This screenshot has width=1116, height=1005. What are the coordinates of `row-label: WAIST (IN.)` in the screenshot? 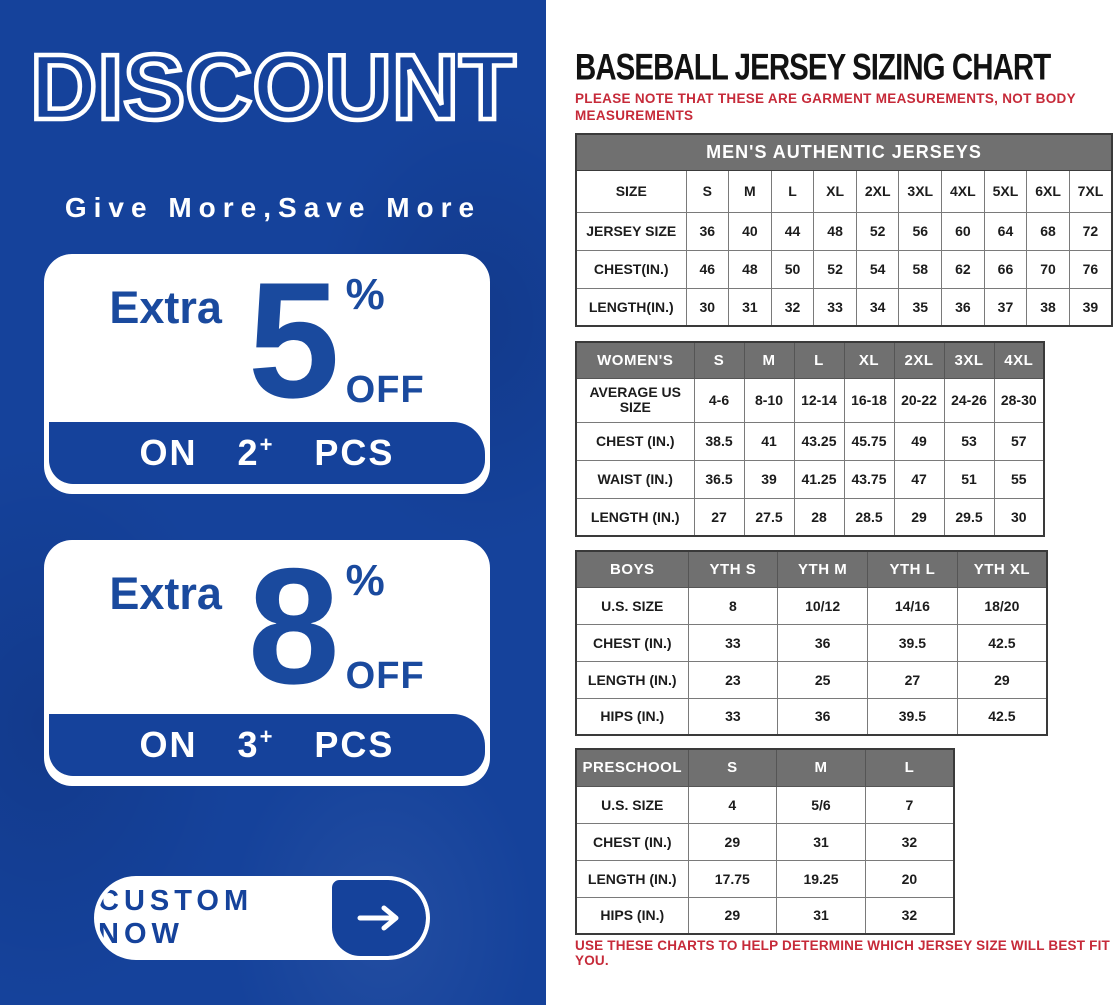 It's located at (635, 479).